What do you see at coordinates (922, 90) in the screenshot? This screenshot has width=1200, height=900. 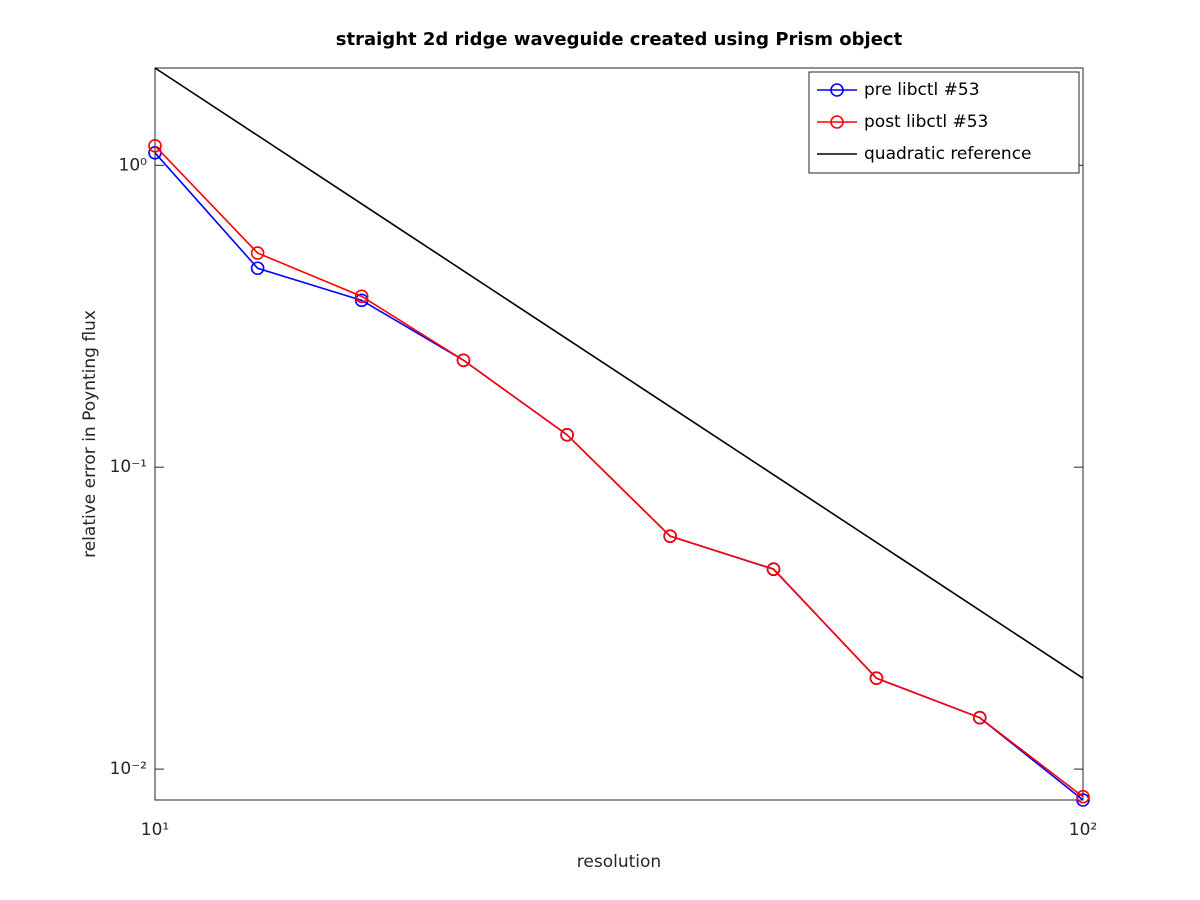 I see `legend-label: pre libctl #53` at bounding box center [922, 90].